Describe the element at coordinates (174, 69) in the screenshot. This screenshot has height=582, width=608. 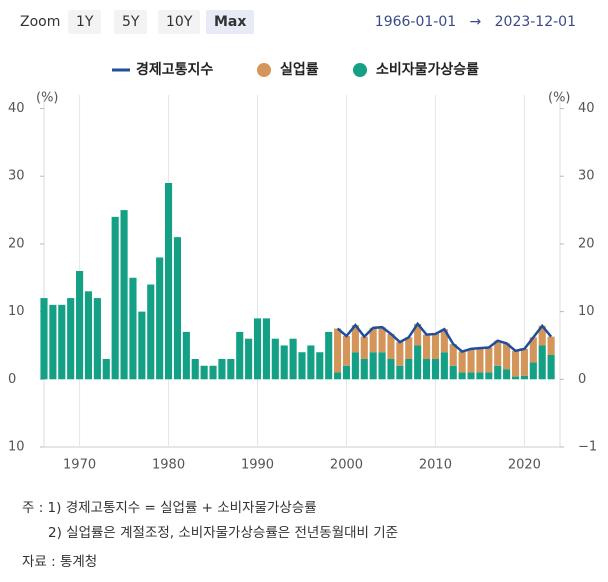
I see `legend-label: 경제고통지수` at that location.